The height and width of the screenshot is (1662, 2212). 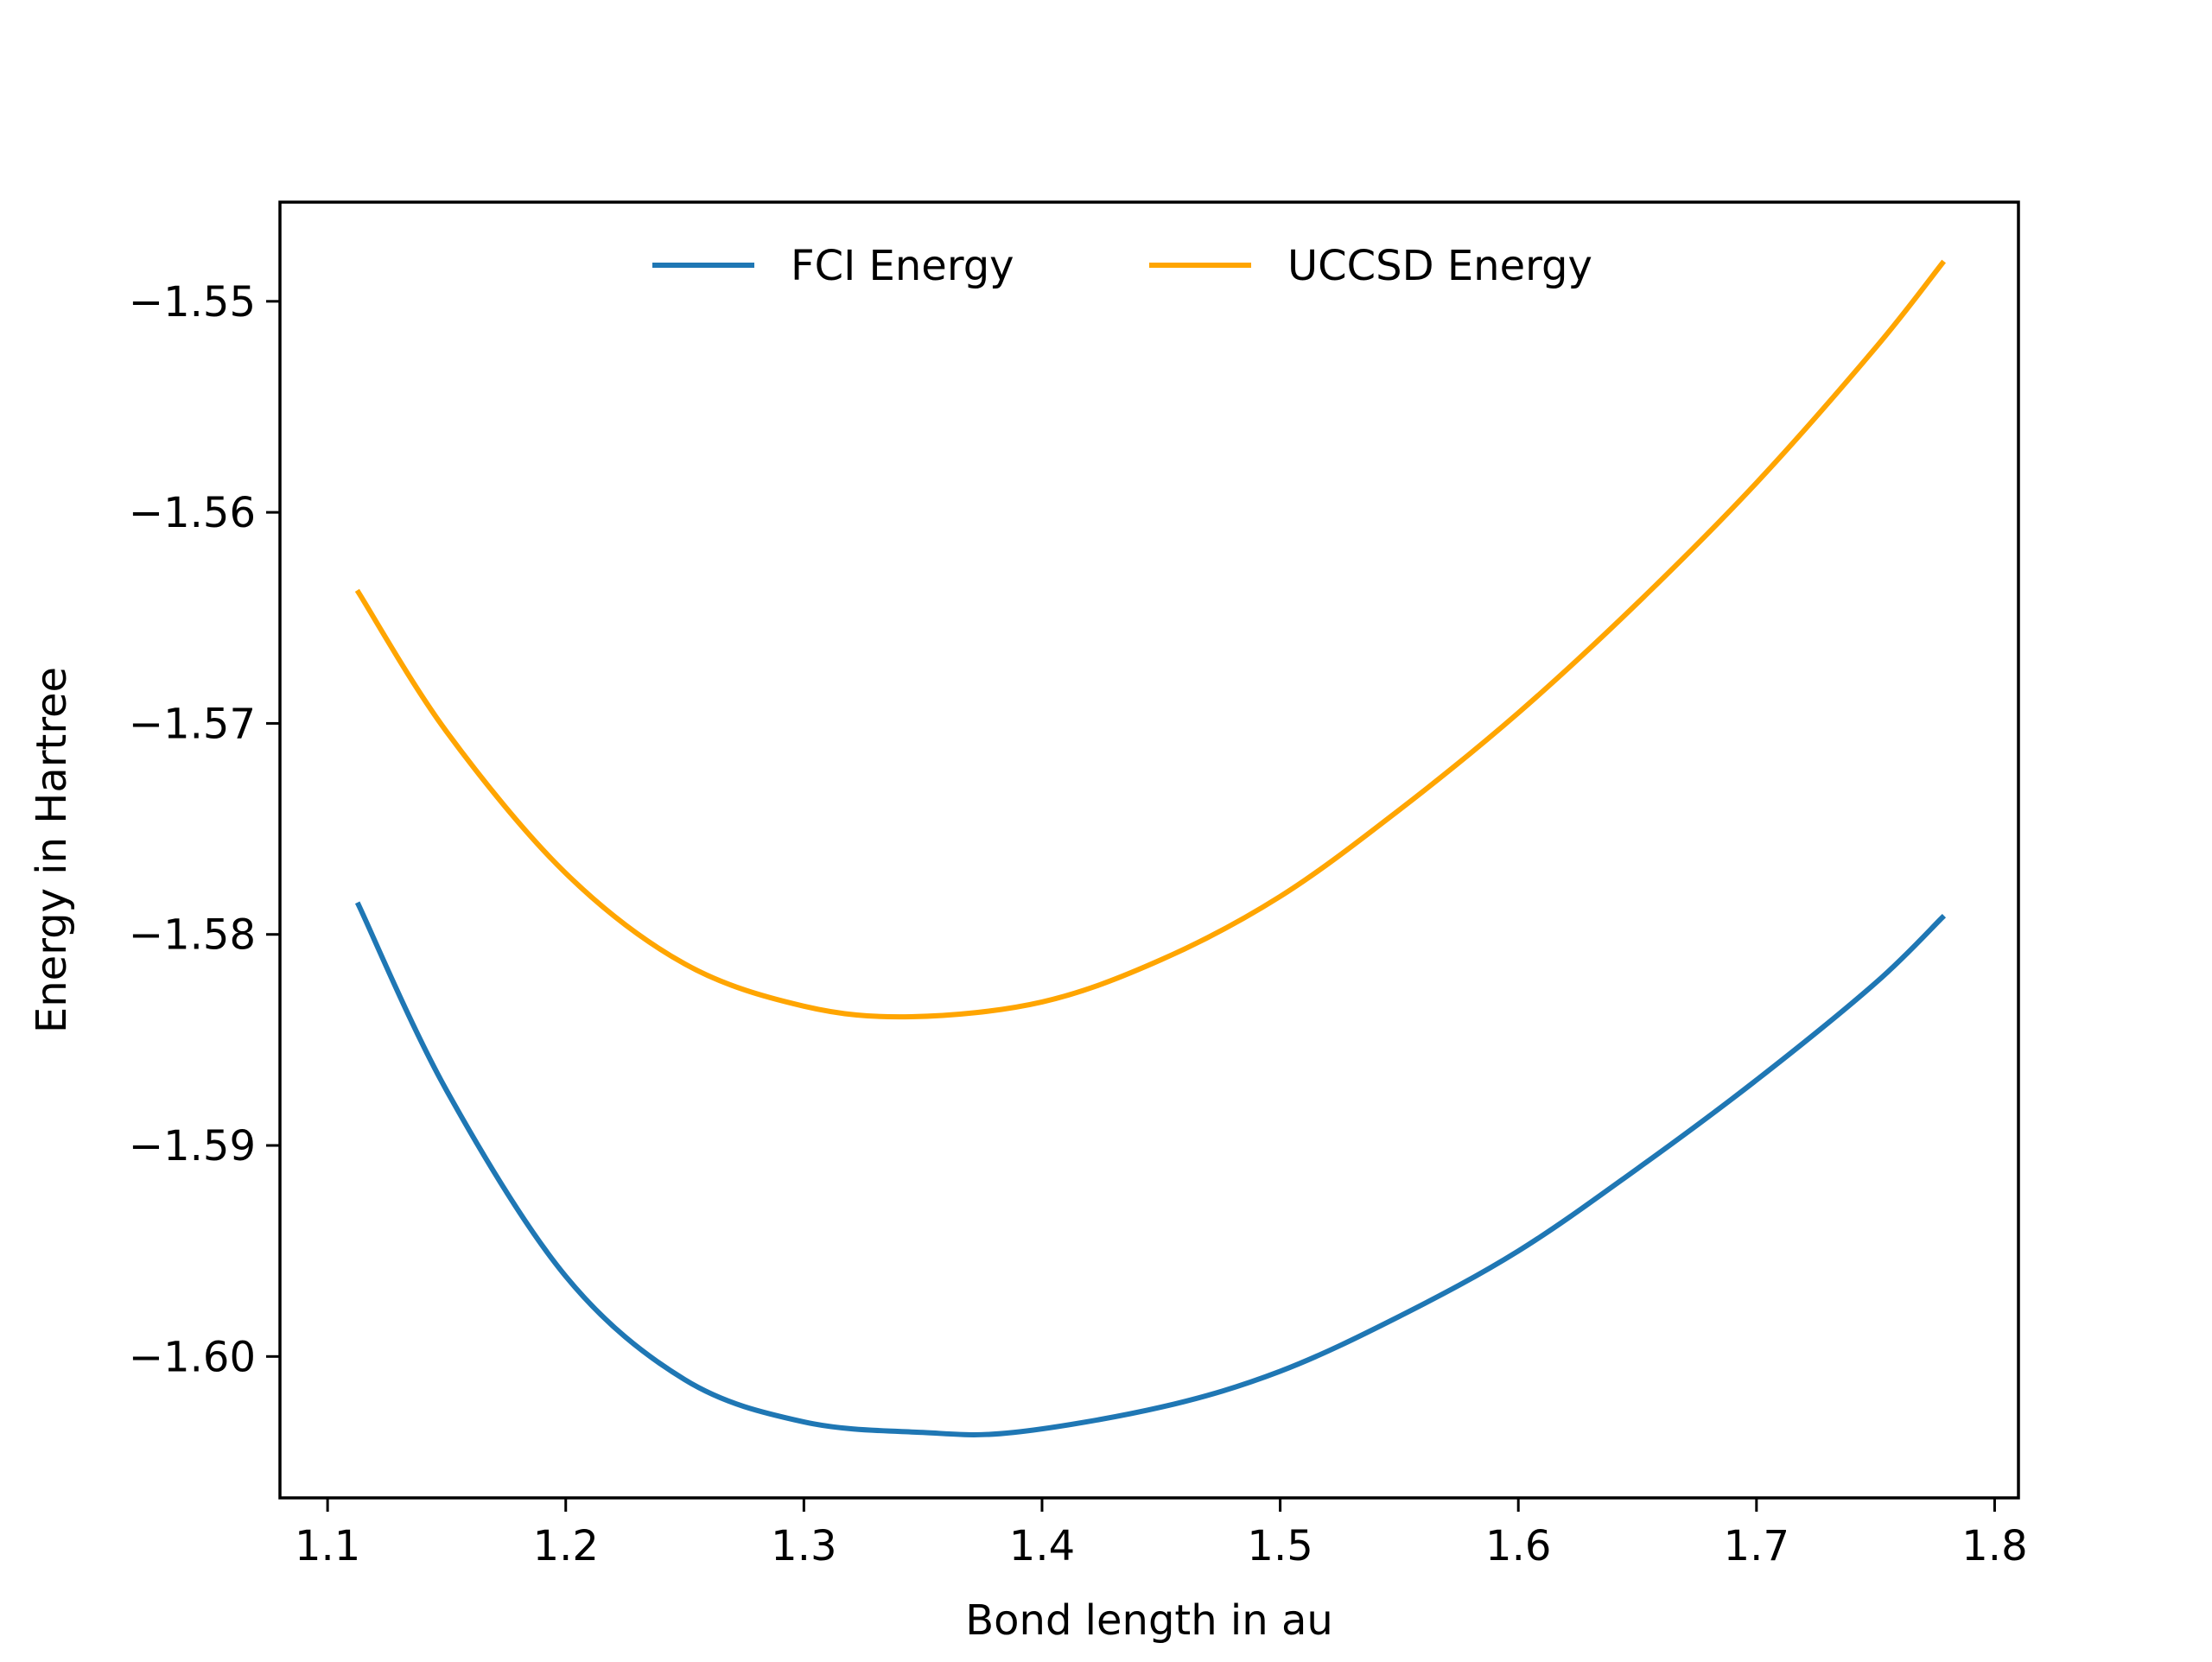 I want to click on x-tick-label: 1.1, so click(x=327, y=1546).